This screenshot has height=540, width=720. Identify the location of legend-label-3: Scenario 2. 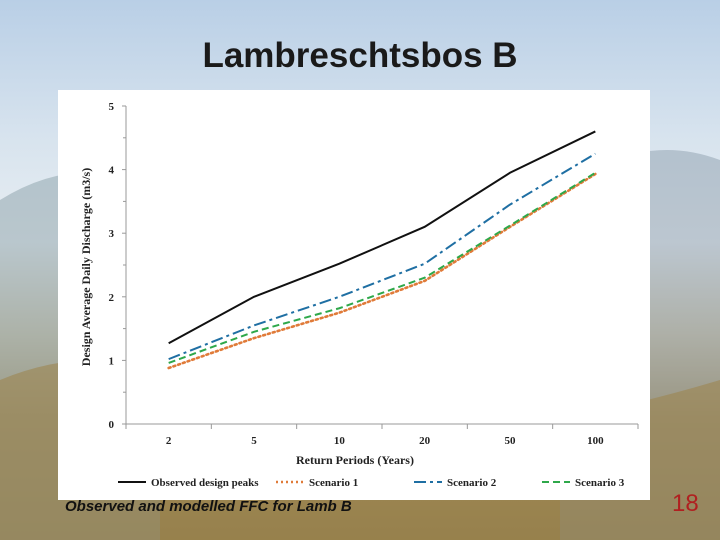
(472, 483).